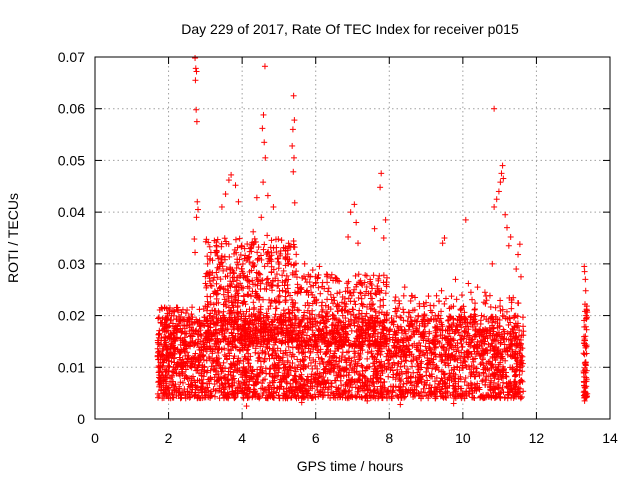 This screenshot has width=640, height=480. Describe the element at coordinates (463, 438) in the screenshot. I see `x-tick-label: 10` at that location.